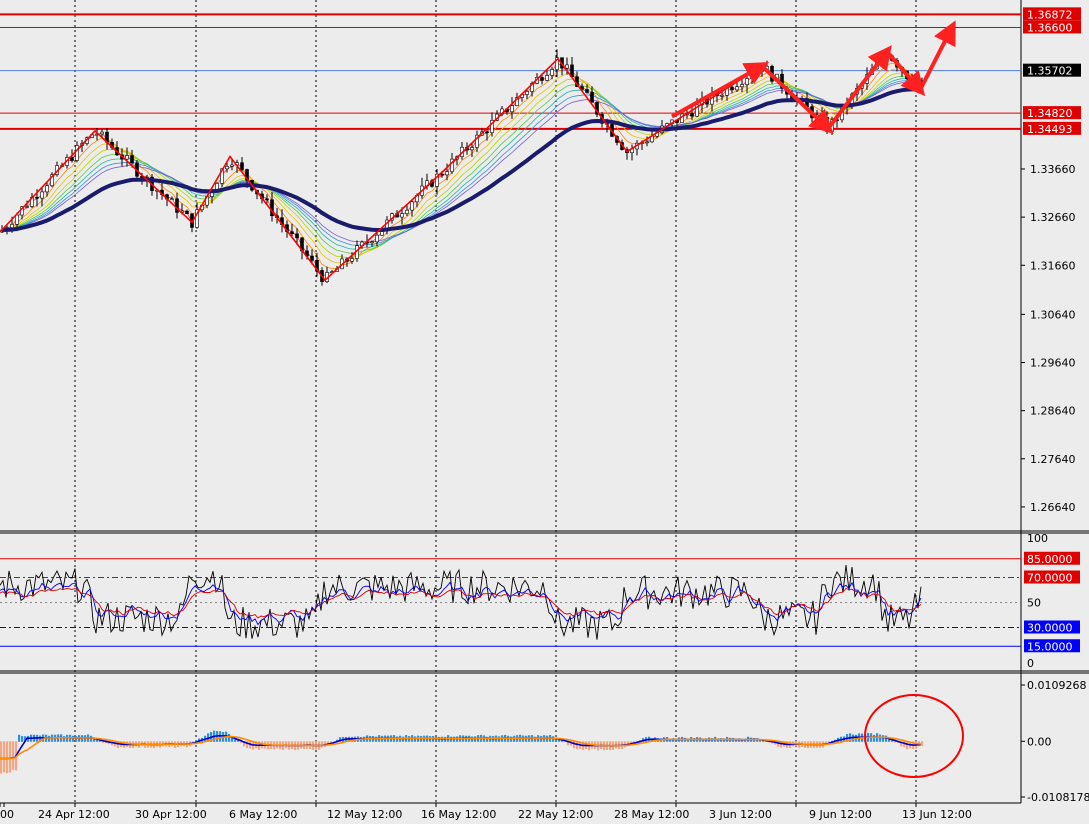 Image resolution: width=1089 pixels, height=824 pixels. Describe the element at coordinates (1053, 217) in the screenshot. I see `price-axis-label: 1.32660` at that location.